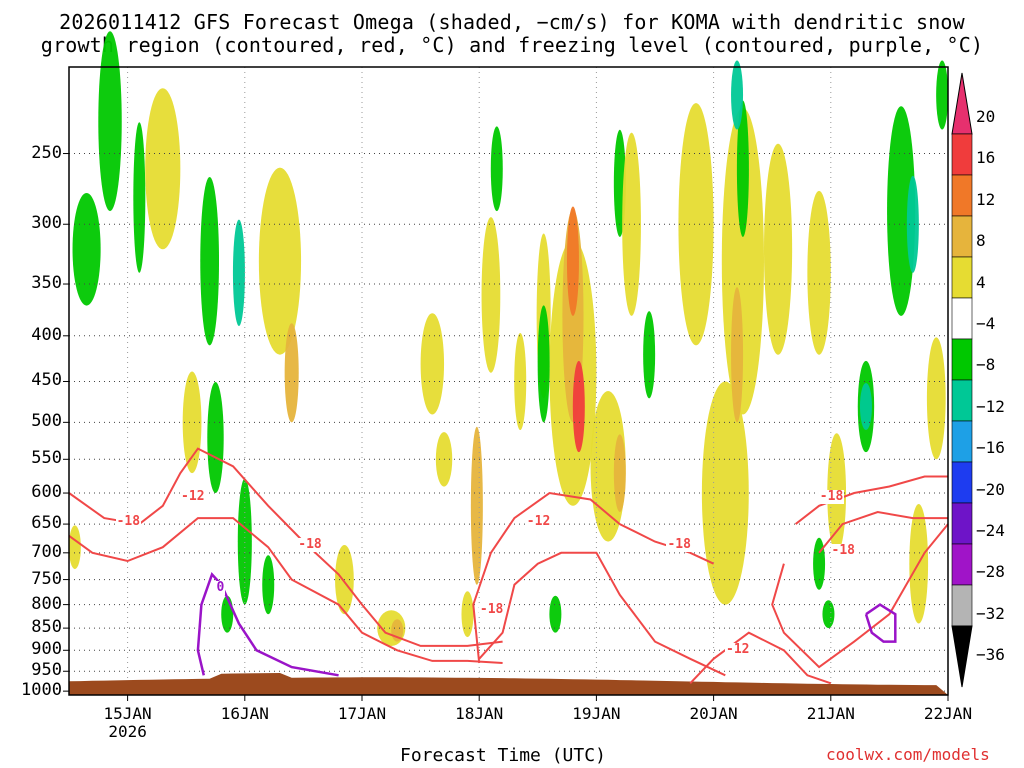  Describe the element at coordinates (986, 323) in the screenshot. I see `colorbar-label-5: −4` at that location.